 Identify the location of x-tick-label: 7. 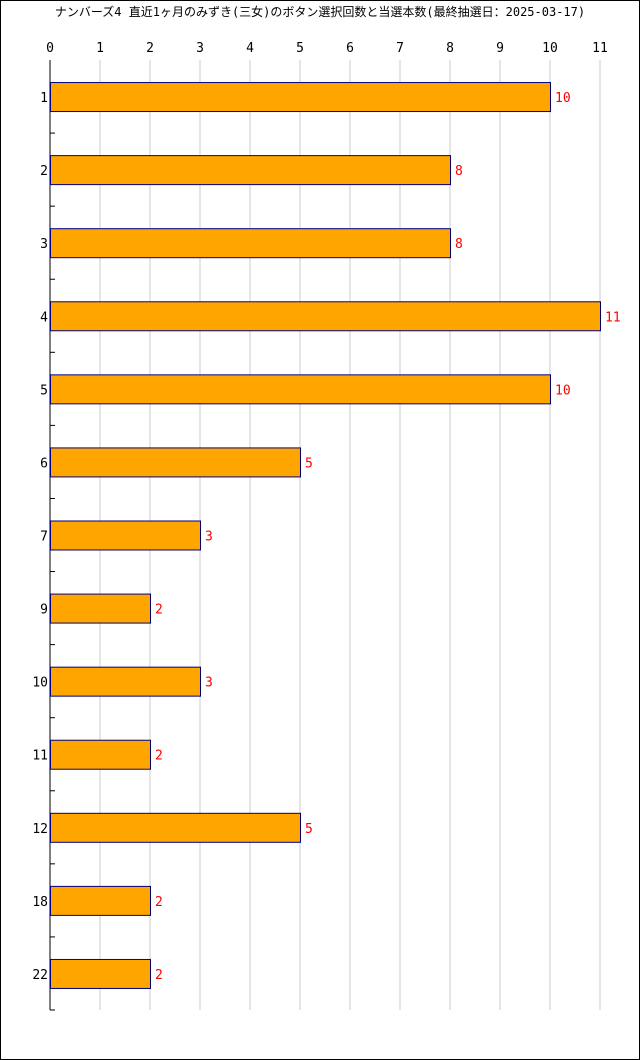
(400, 48).